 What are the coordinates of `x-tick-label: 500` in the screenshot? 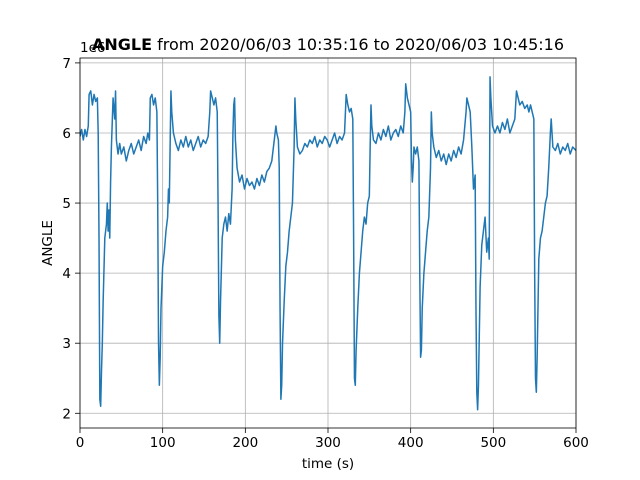 It's located at (493, 443).